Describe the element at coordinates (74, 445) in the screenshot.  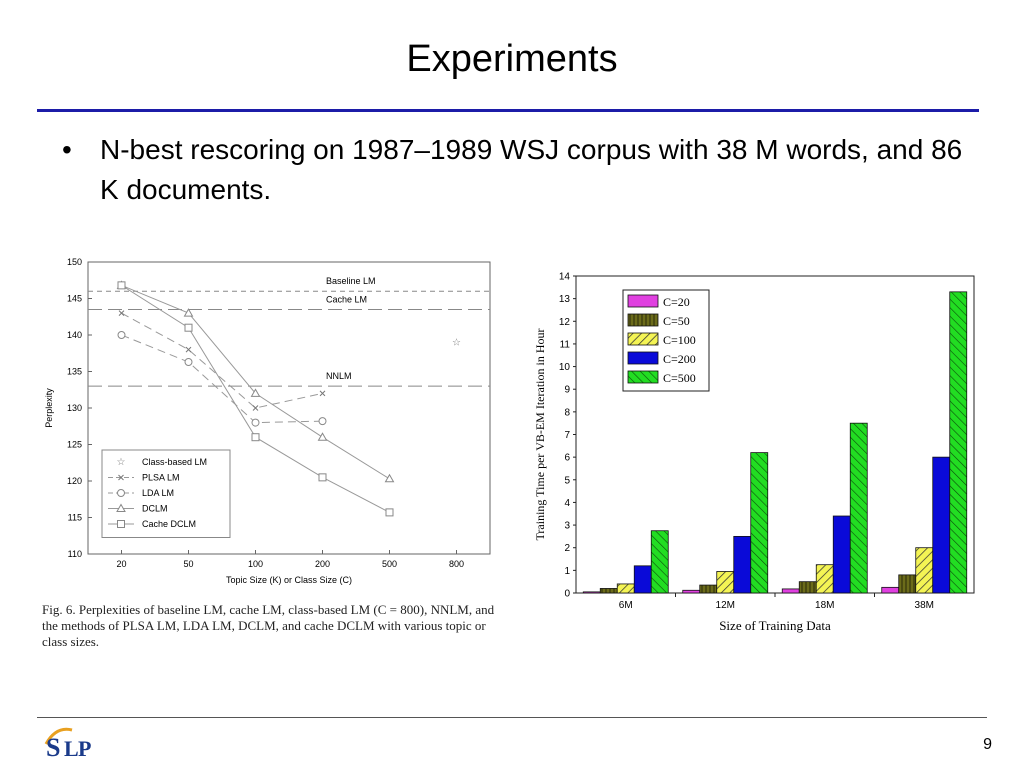
I see `y-tick-label: 125` at that location.